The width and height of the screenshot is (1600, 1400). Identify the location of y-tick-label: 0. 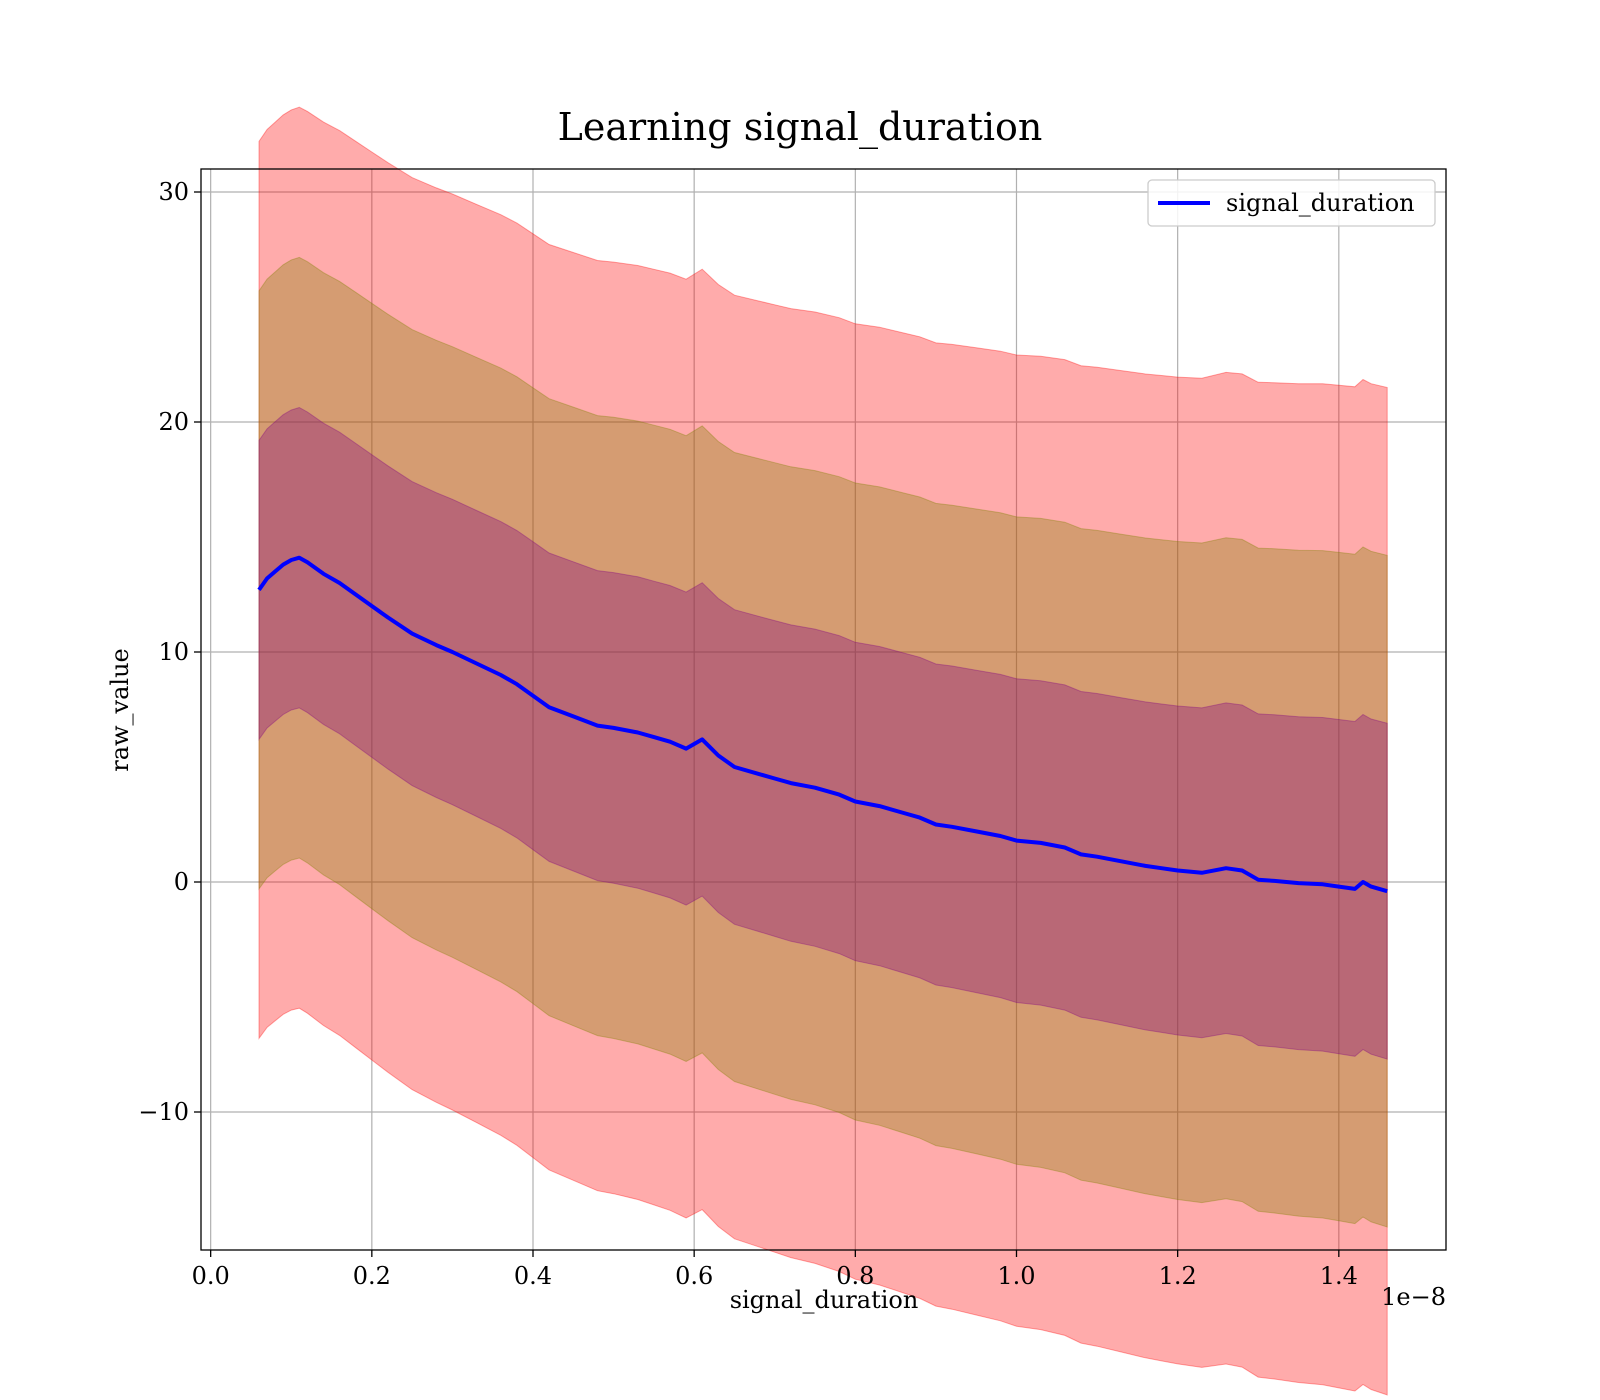
(181, 882).